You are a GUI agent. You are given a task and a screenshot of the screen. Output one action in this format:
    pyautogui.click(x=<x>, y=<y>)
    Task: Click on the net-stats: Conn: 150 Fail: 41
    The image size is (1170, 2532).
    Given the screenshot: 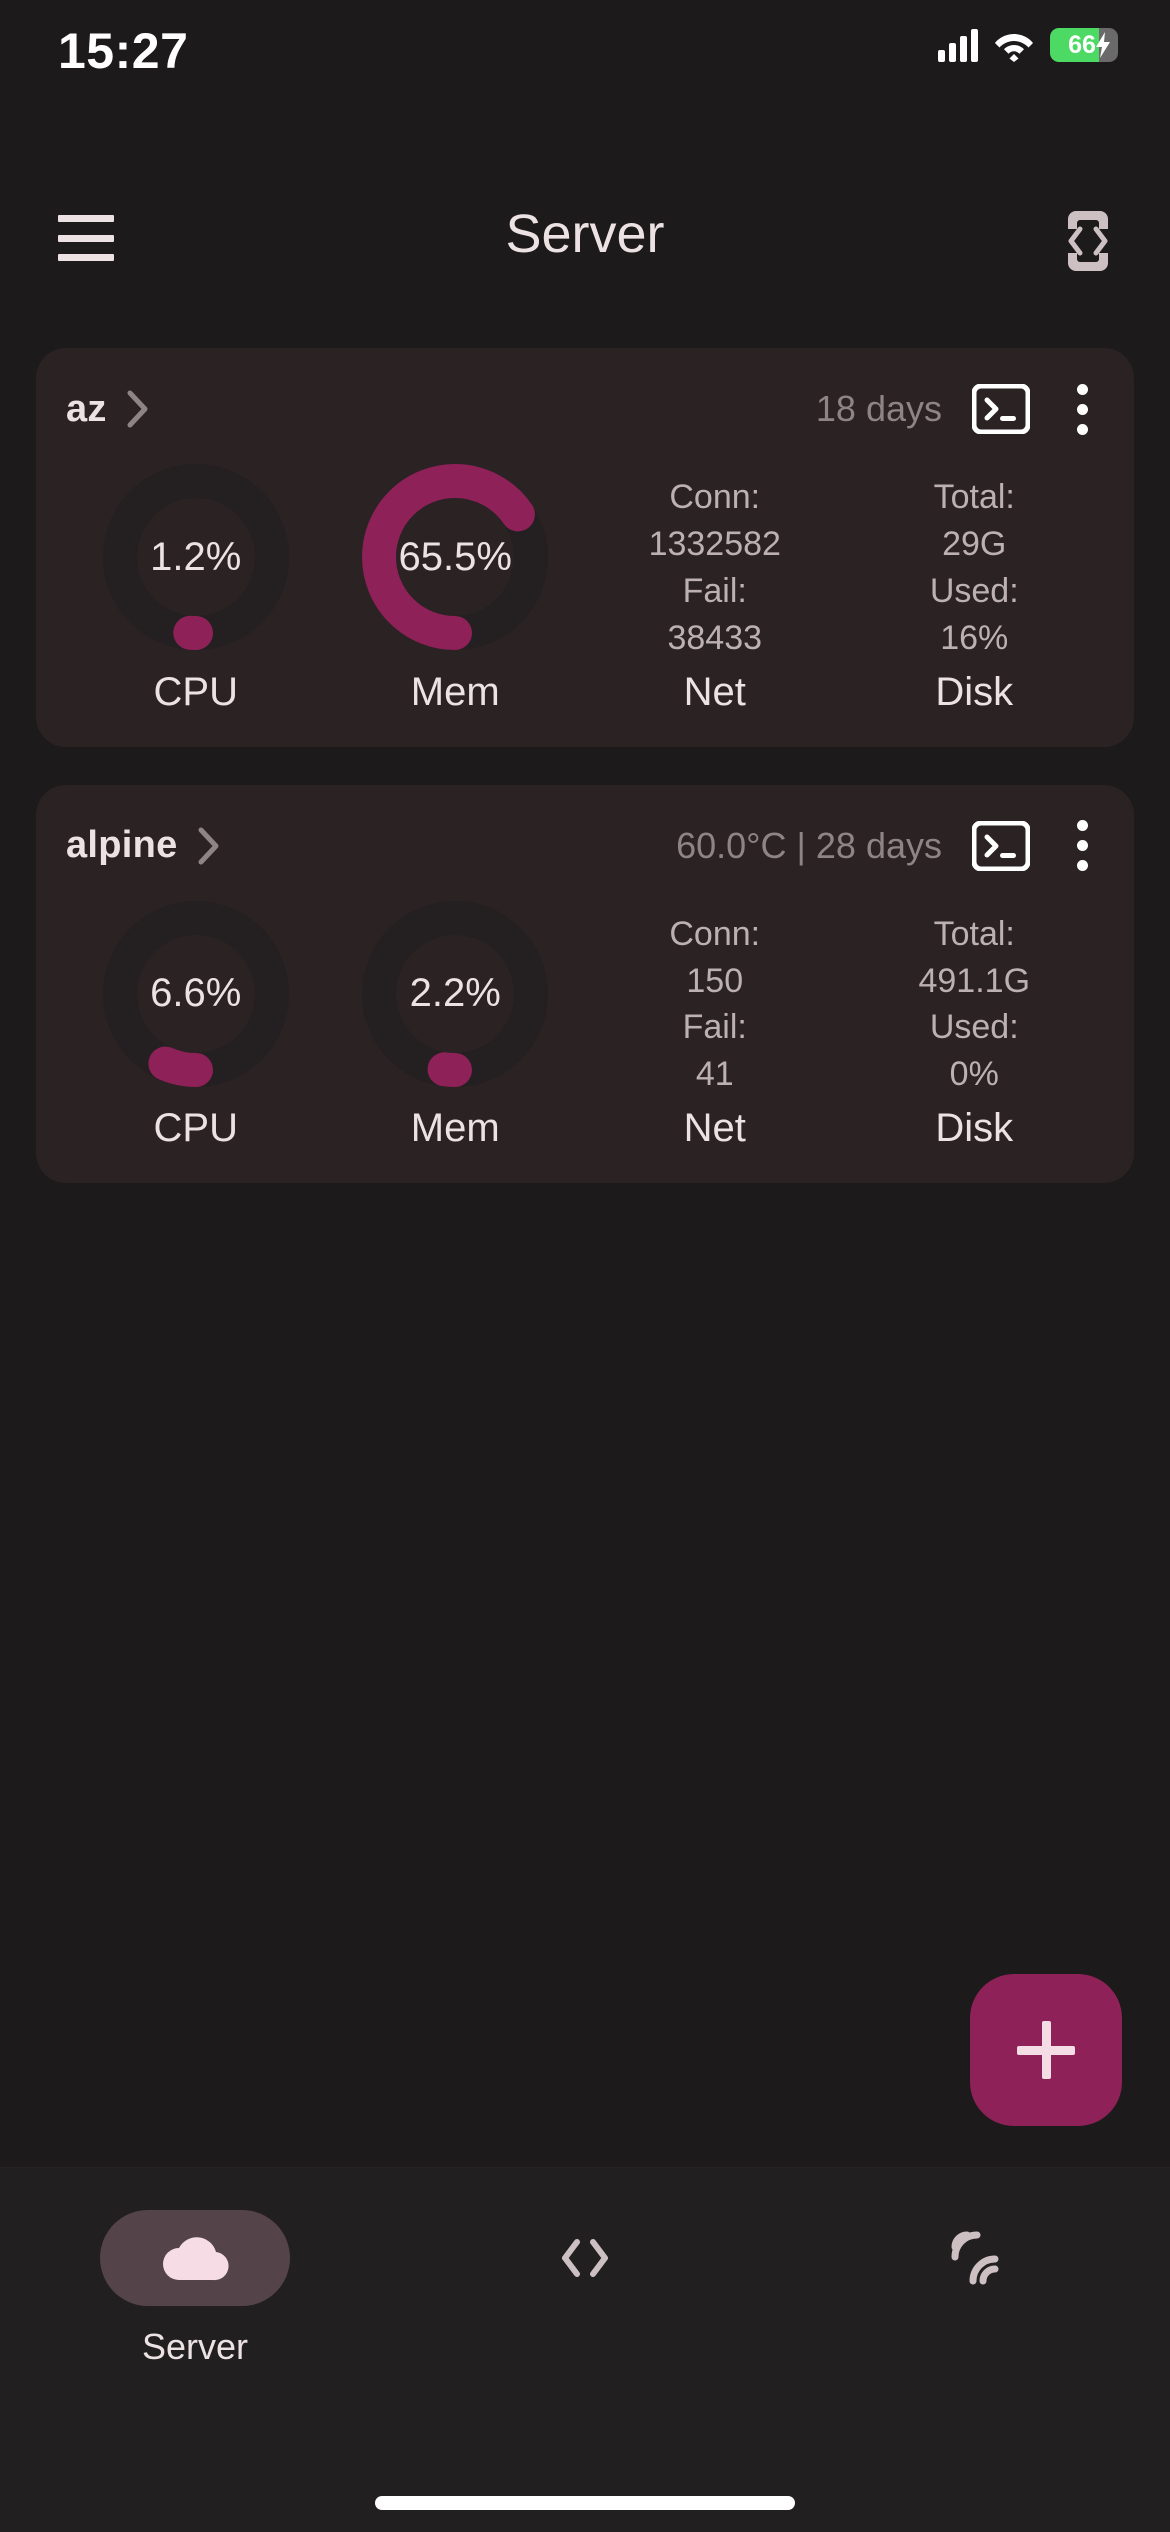 What is the action you would take?
    pyautogui.click(x=715, y=999)
    